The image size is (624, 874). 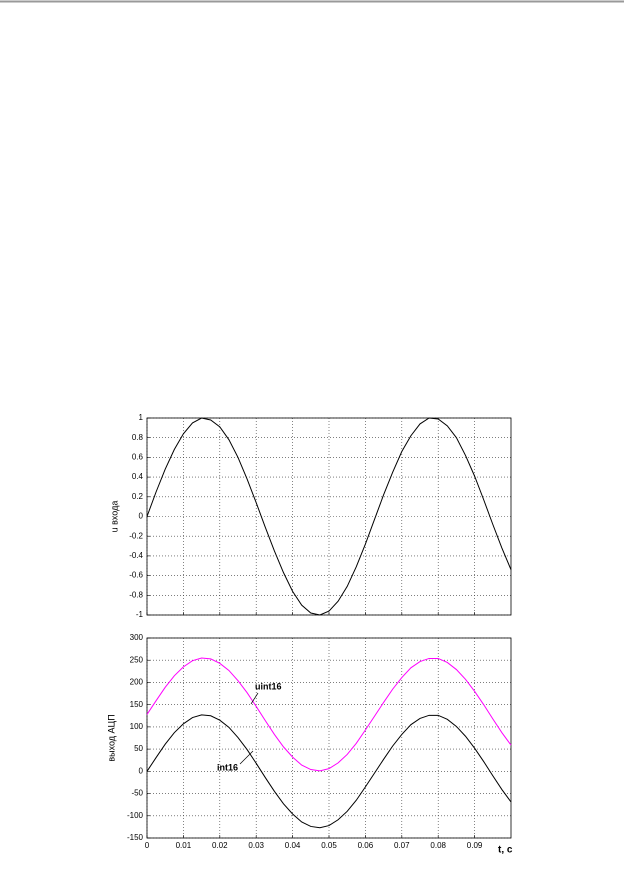 What do you see at coordinates (402, 845) in the screenshot?
I see `x-tick-label: 0.07` at bounding box center [402, 845].